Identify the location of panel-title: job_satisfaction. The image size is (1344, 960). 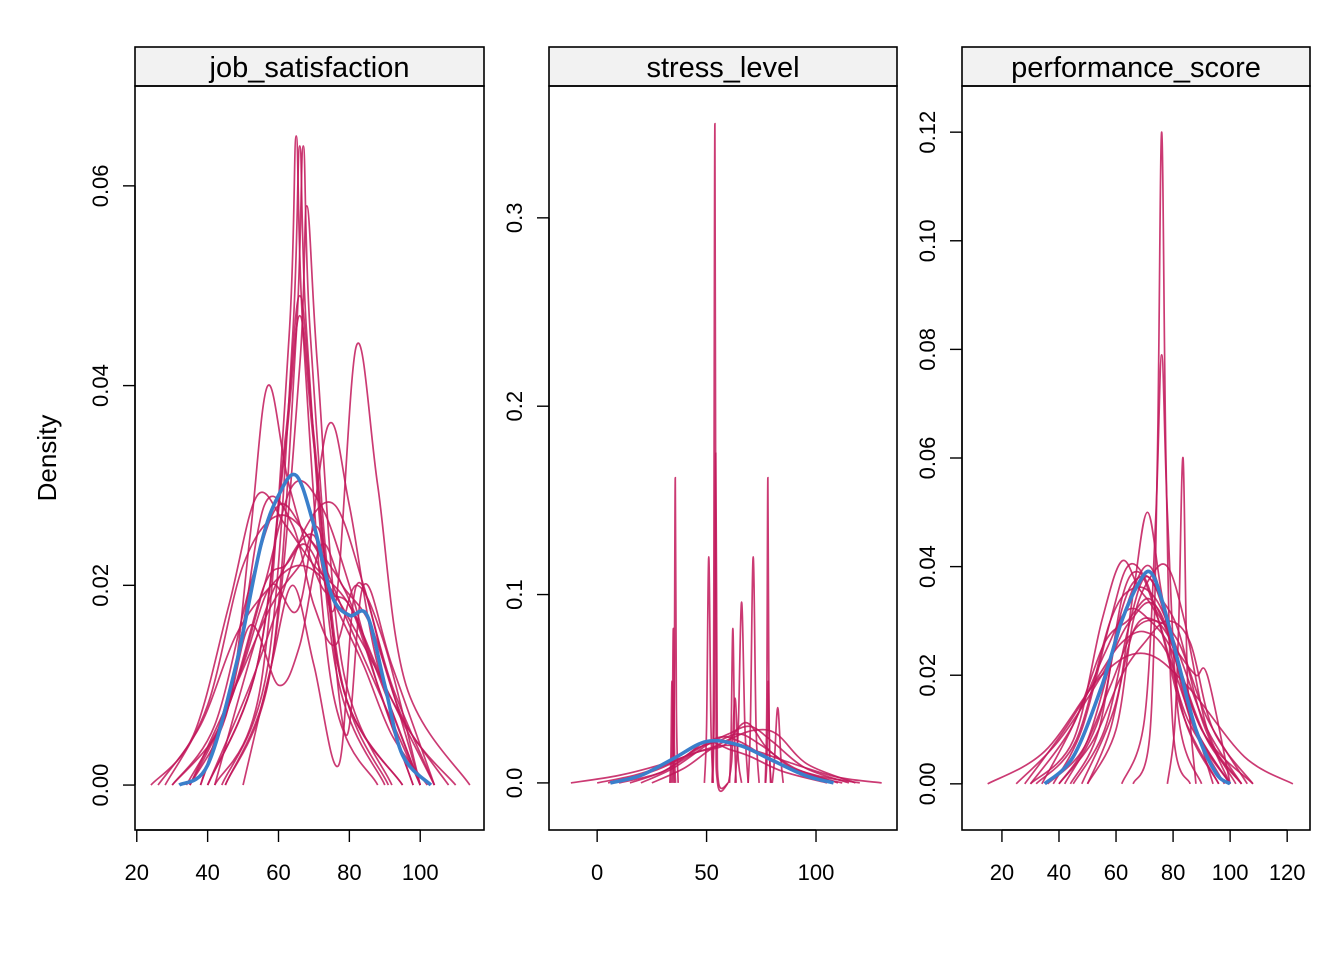
(309, 68).